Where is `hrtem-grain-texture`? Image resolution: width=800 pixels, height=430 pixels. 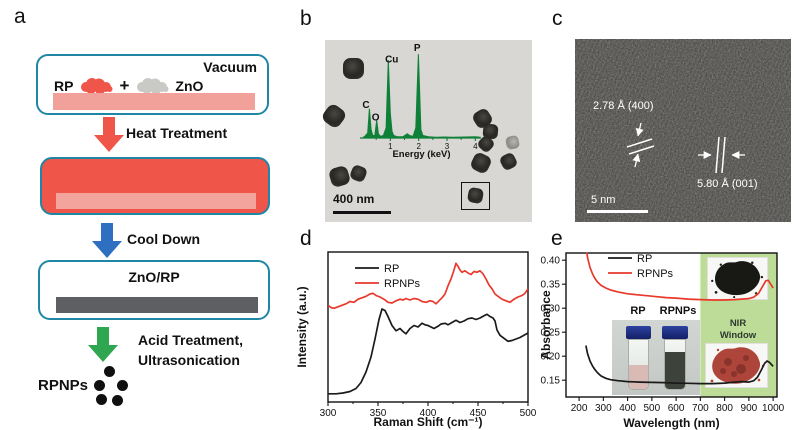 hrtem-grain-texture is located at coordinates (683, 130).